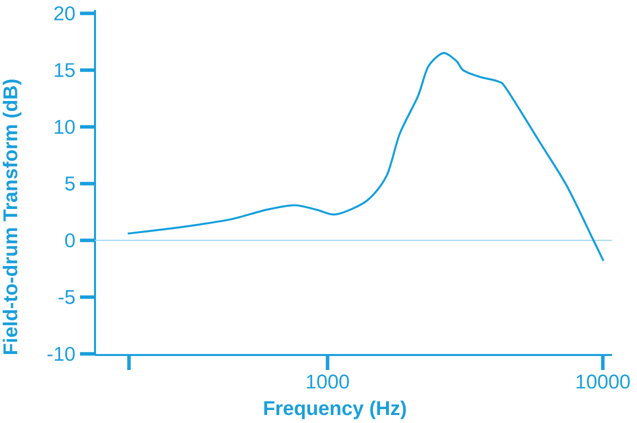  Describe the element at coordinates (12, 217) in the screenshot. I see `y-axis-title: Field-to-drum Transform (dB)` at that location.